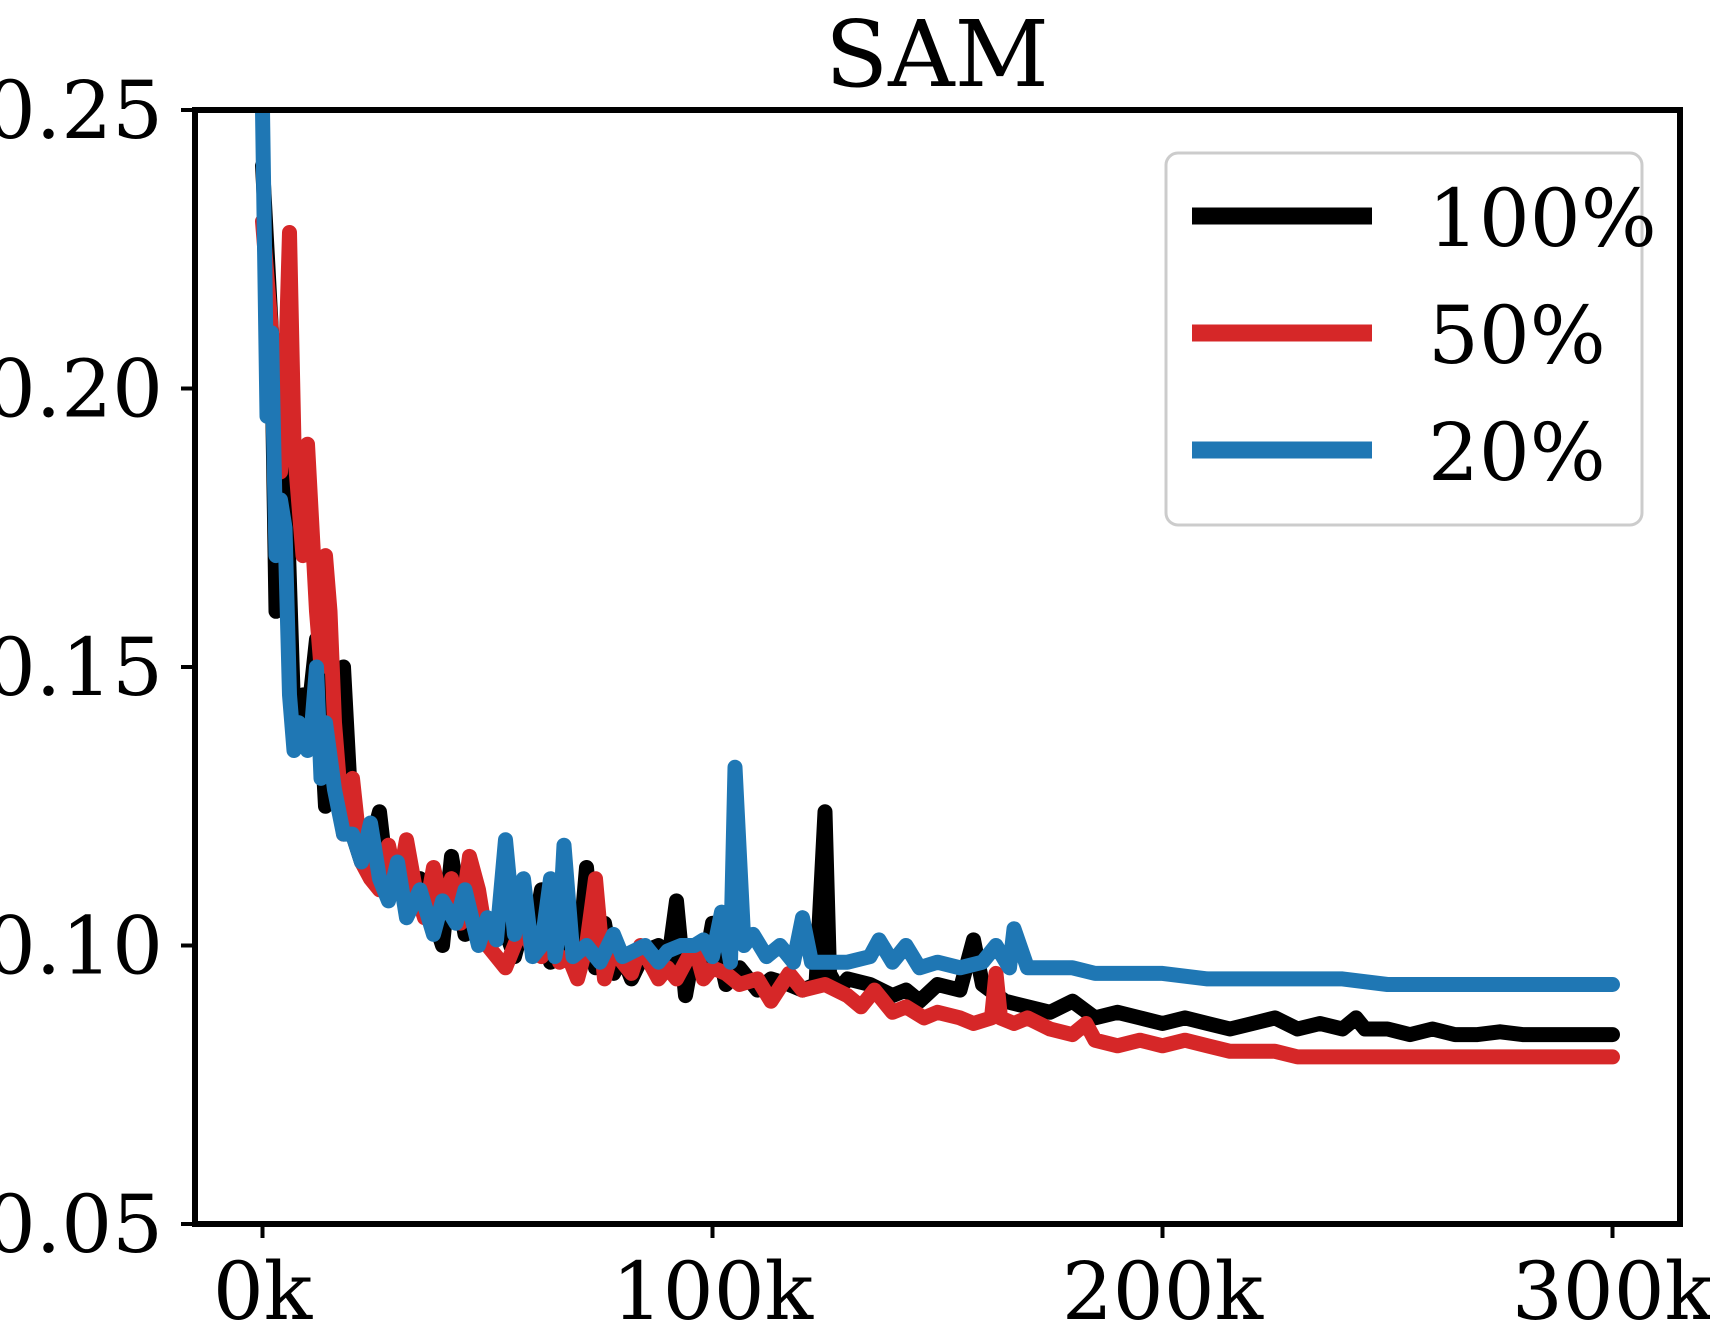  Describe the element at coordinates (1611, 1291) in the screenshot. I see `x-tick-label: 300k` at that location.